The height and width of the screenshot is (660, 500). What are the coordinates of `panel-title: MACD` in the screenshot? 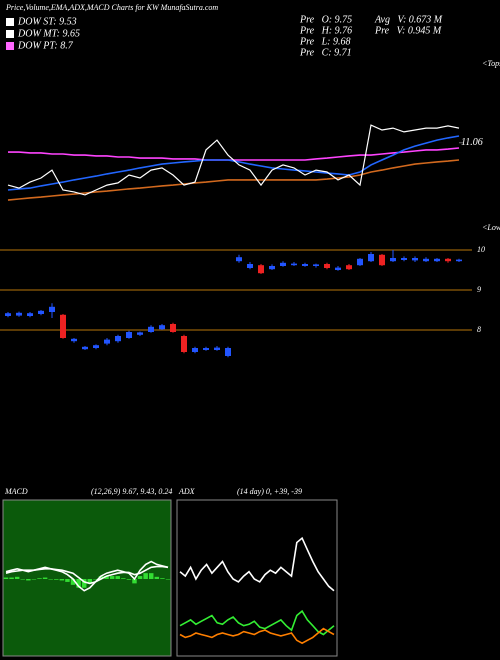 It's located at (16, 491).